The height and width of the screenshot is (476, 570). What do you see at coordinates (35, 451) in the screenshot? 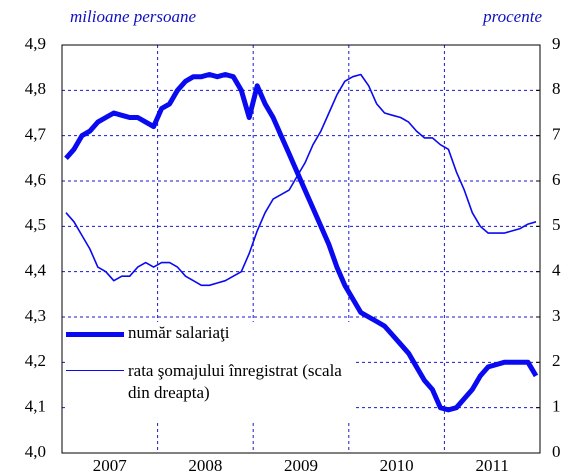
I see `y-tick-label: 4,0` at bounding box center [35, 451].